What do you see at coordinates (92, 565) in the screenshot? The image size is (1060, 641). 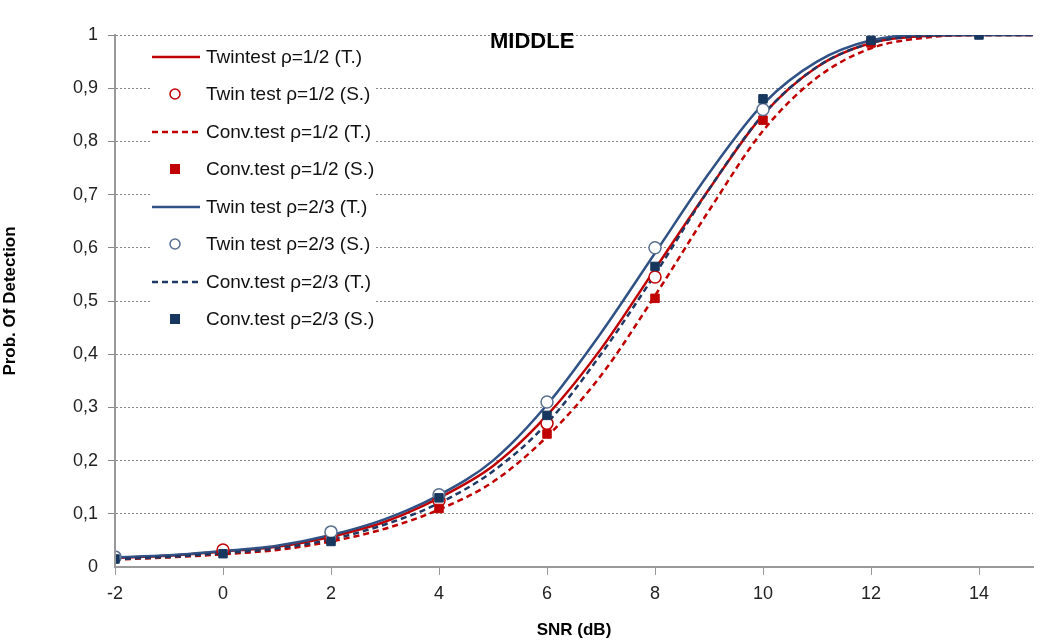 I see `y-tick-label: 0` at bounding box center [92, 565].